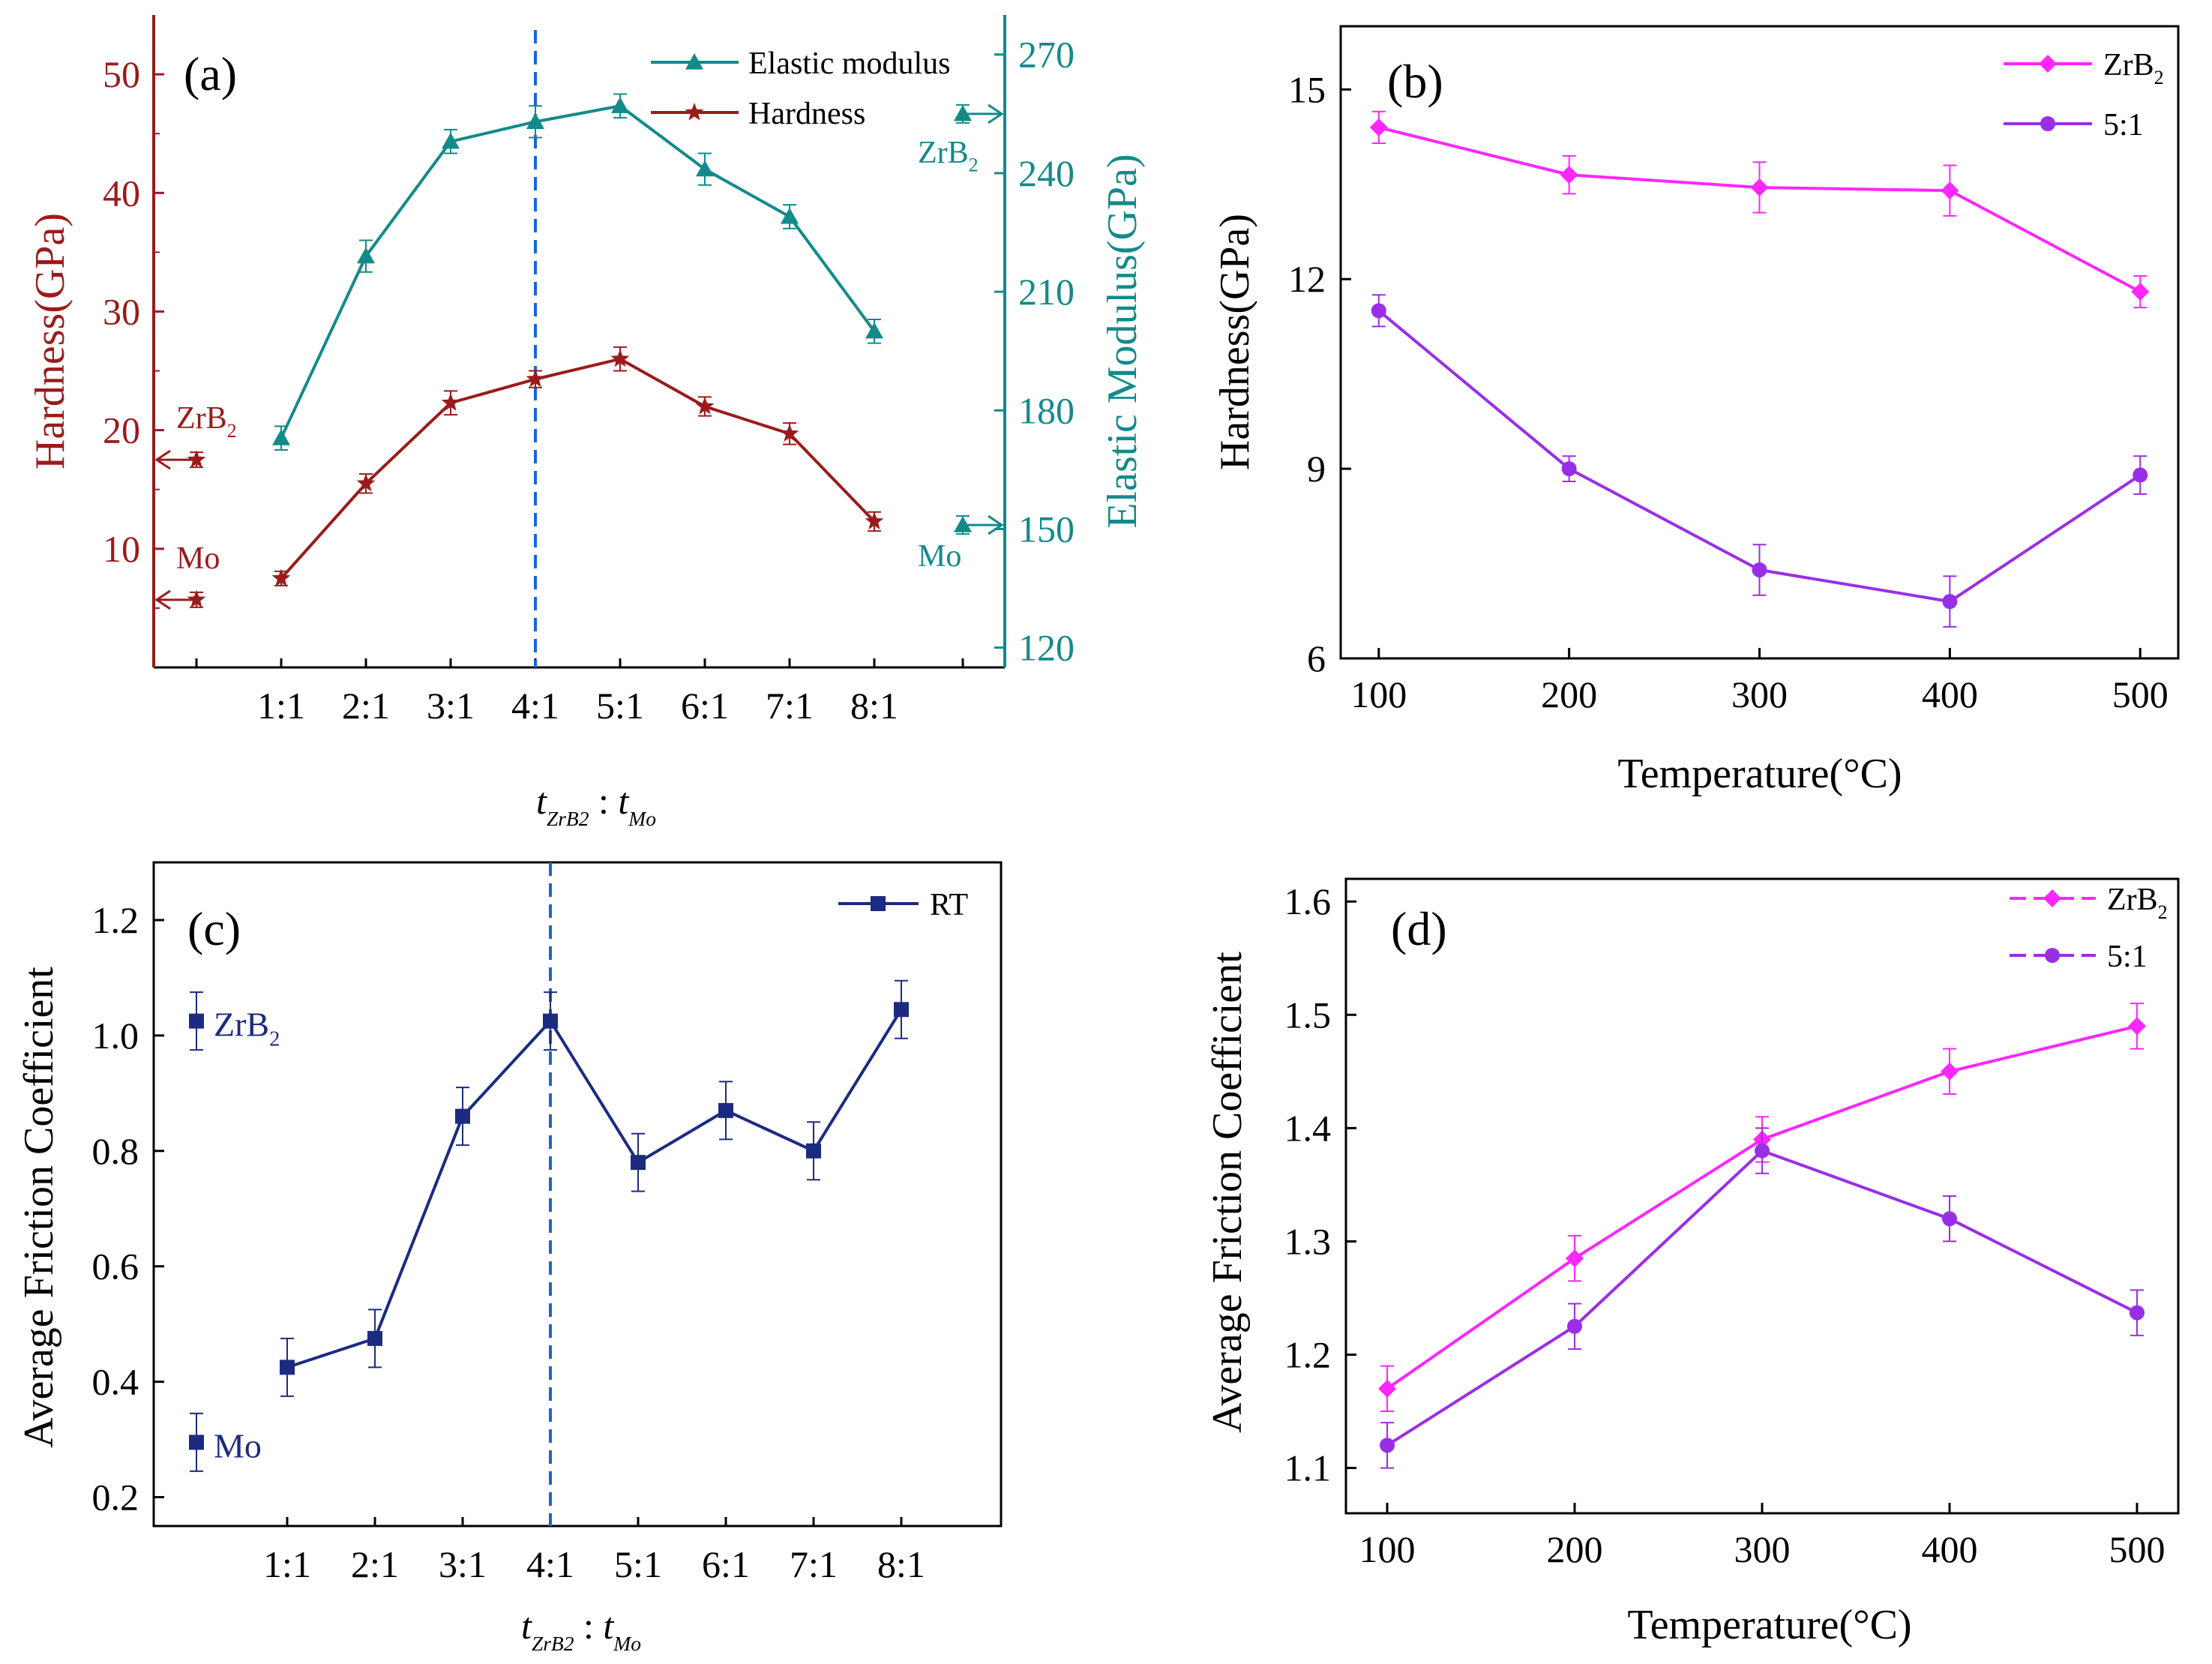 This screenshot has height=1664, width=2212. Describe the element at coordinates (121, 74) in the screenshot. I see `left-tick-label: 50` at that location.